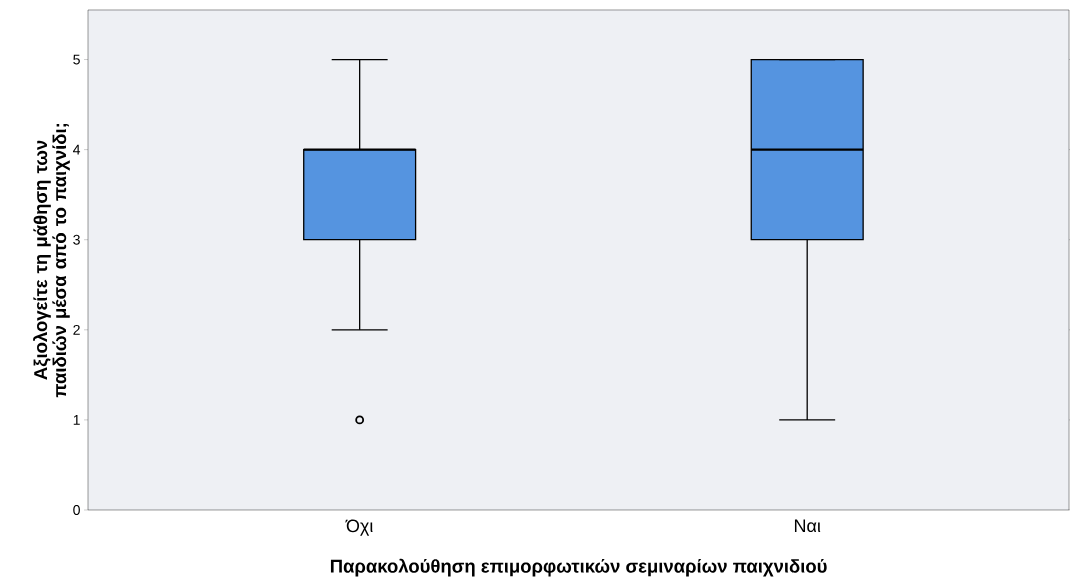  Describe the element at coordinates (76, 239) in the screenshot. I see `y-tick-label: 3` at that location.